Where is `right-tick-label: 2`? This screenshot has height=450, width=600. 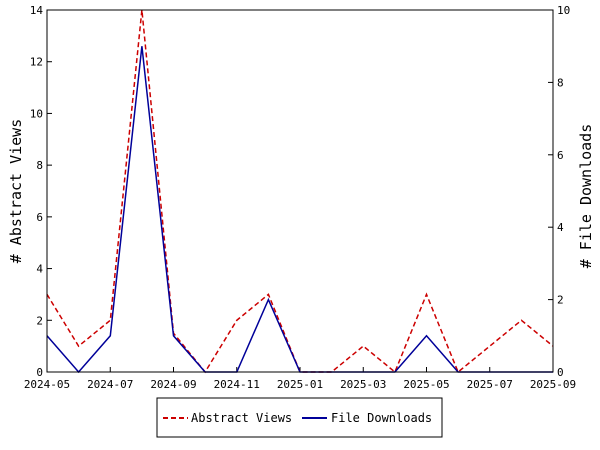
right-tick-label: 2 is located at coordinates (560, 300).